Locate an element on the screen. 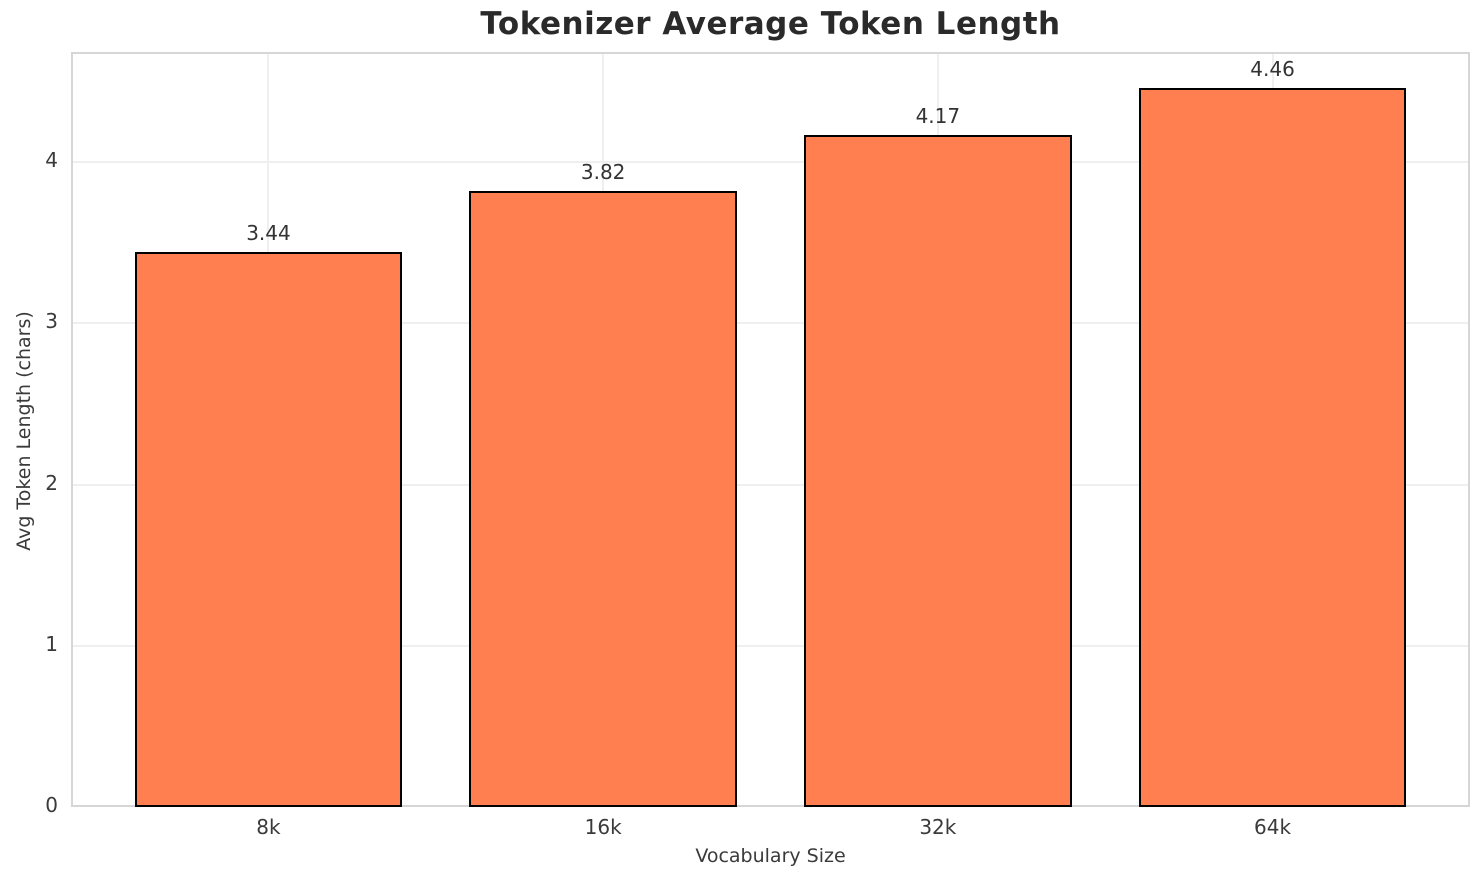 This screenshot has width=1483, height=885. y-axis-title: Avg Token Length (chars) is located at coordinates (24, 431).